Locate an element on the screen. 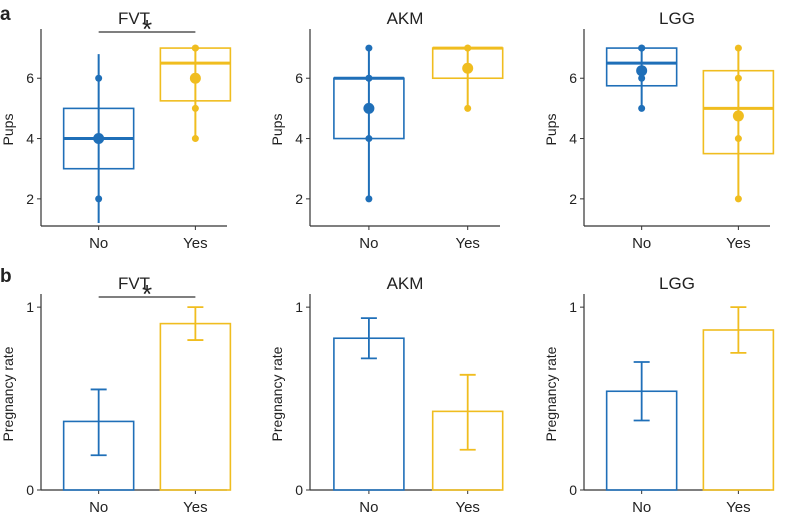  chart-b-lgg: LGG 0 1 Pregnancy rate No Yes is located at coordinates (659, 395).